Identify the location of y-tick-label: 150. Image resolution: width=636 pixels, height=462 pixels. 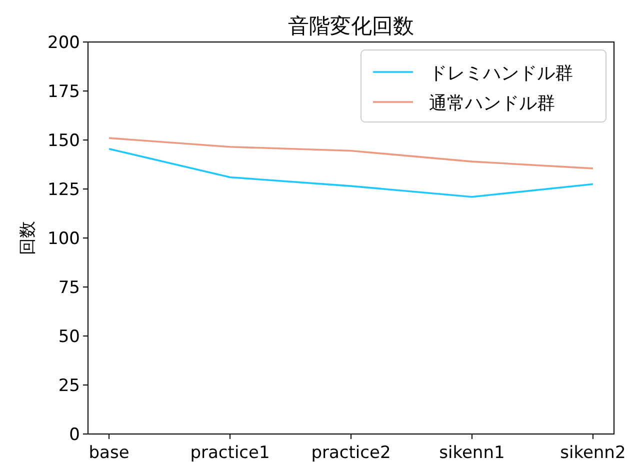
(64, 141).